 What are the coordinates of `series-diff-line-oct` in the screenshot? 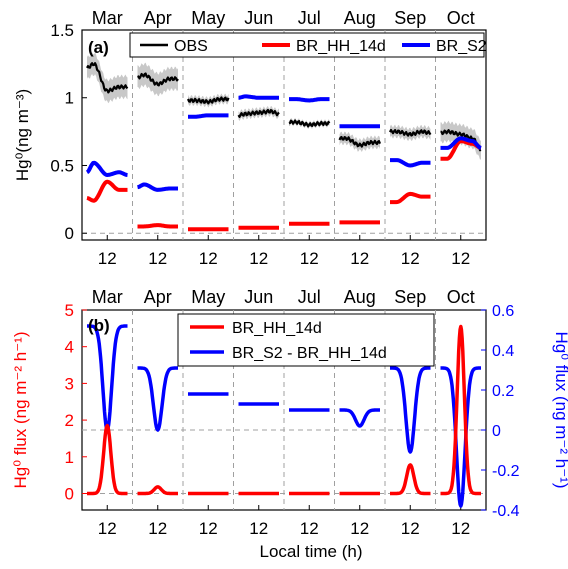 It's located at (461, 437).